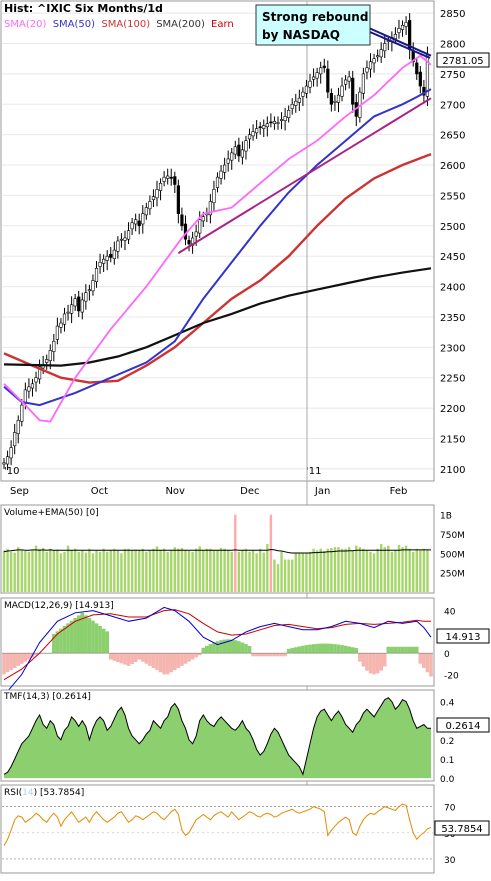 This screenshot has height=881, width=491. What do you see at coordinates (463, 60) in the screenshot?
I see `last-price-label: 2781.05` at bounding box center [463, 60].